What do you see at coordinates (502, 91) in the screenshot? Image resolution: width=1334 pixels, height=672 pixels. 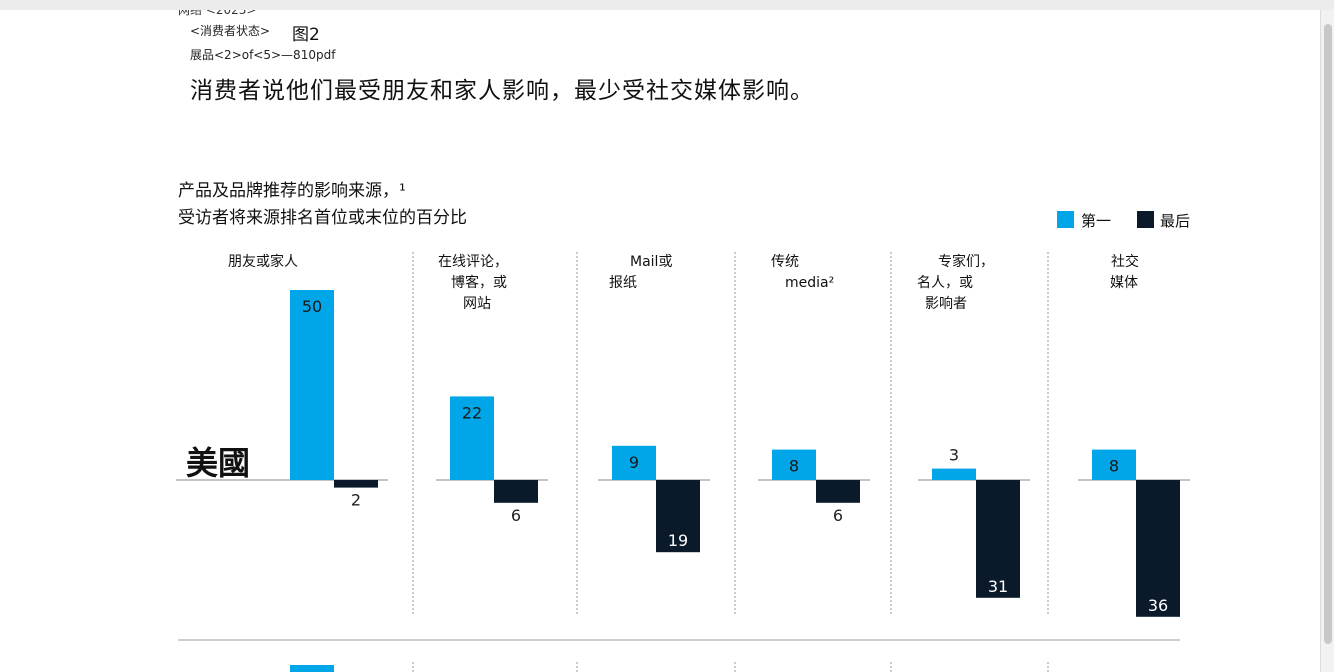 I see `page-title: 消费者说他们最受朋友和家人影响，最少受社交媒体影响。` at bounding box center [502, 91].